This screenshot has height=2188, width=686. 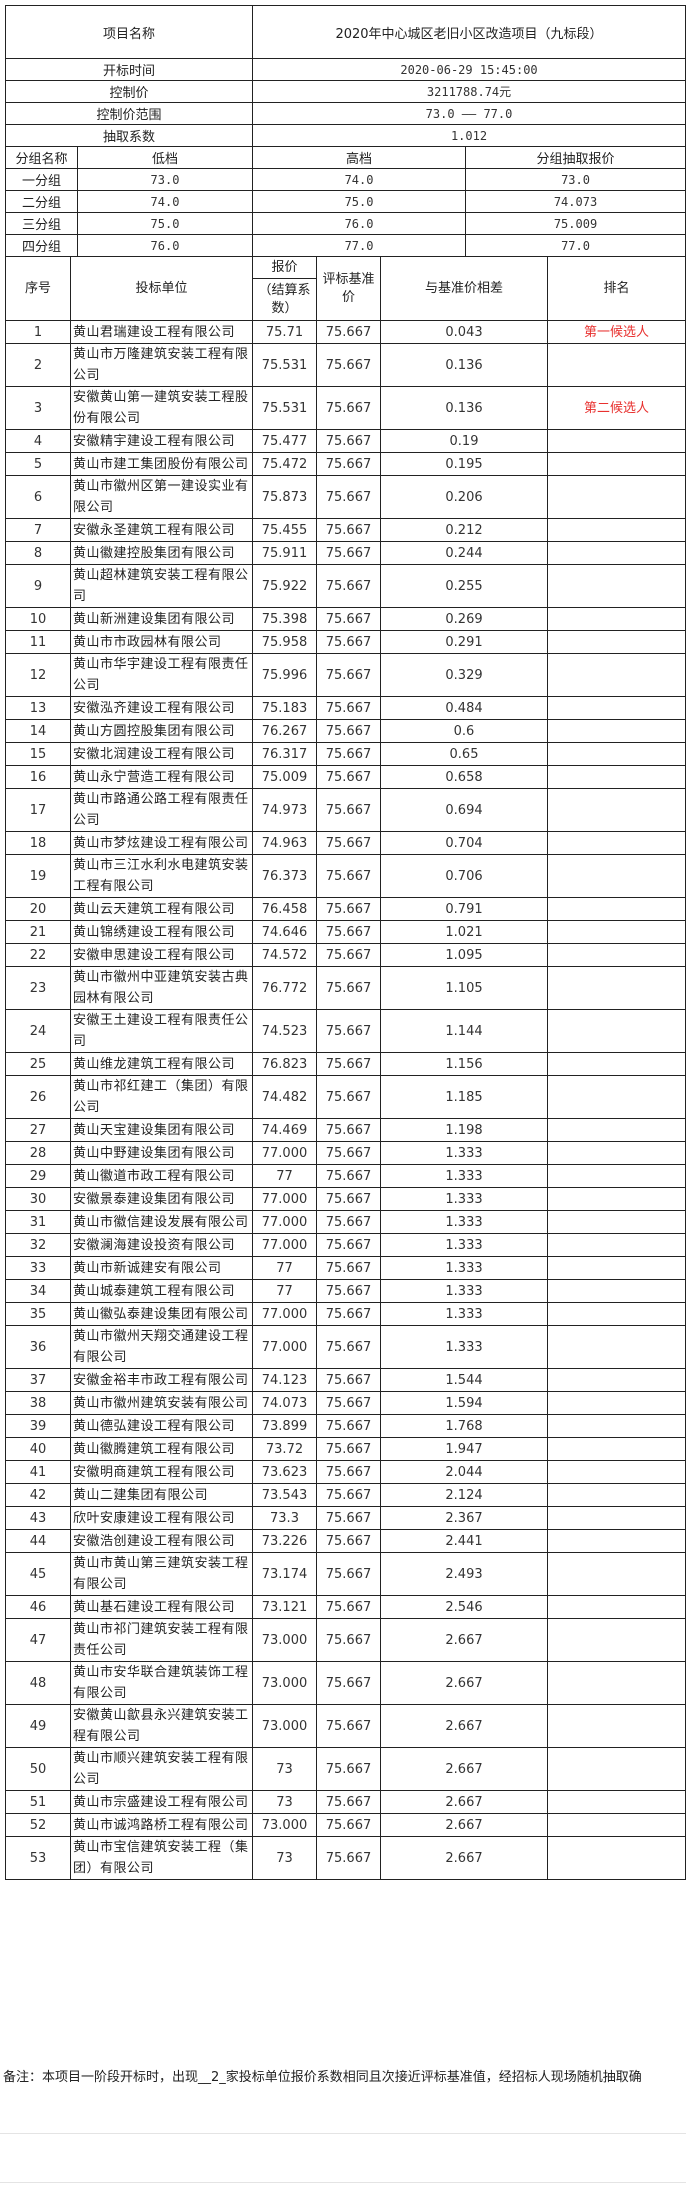 What do you see at coordinates (41, 157) in the screenshot?
I see `group-header-name: 分组名称` at bounding box center [41, 157].